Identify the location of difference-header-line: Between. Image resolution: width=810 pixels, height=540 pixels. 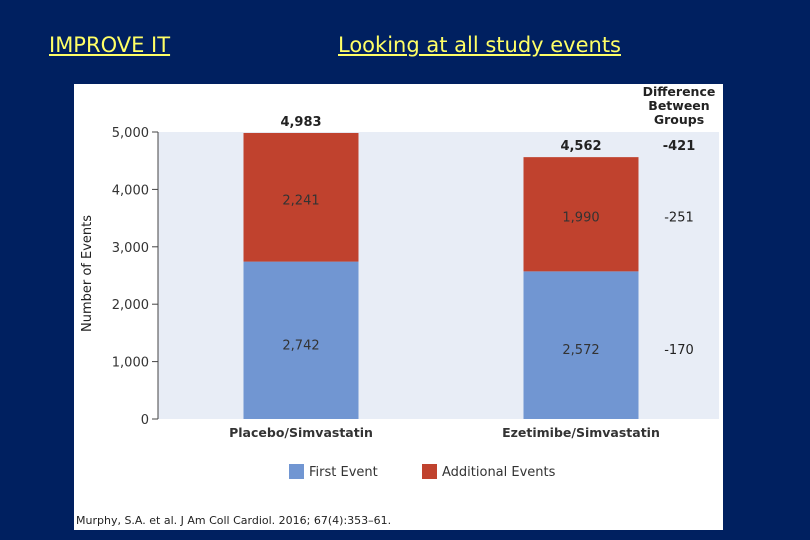
(678, 105).